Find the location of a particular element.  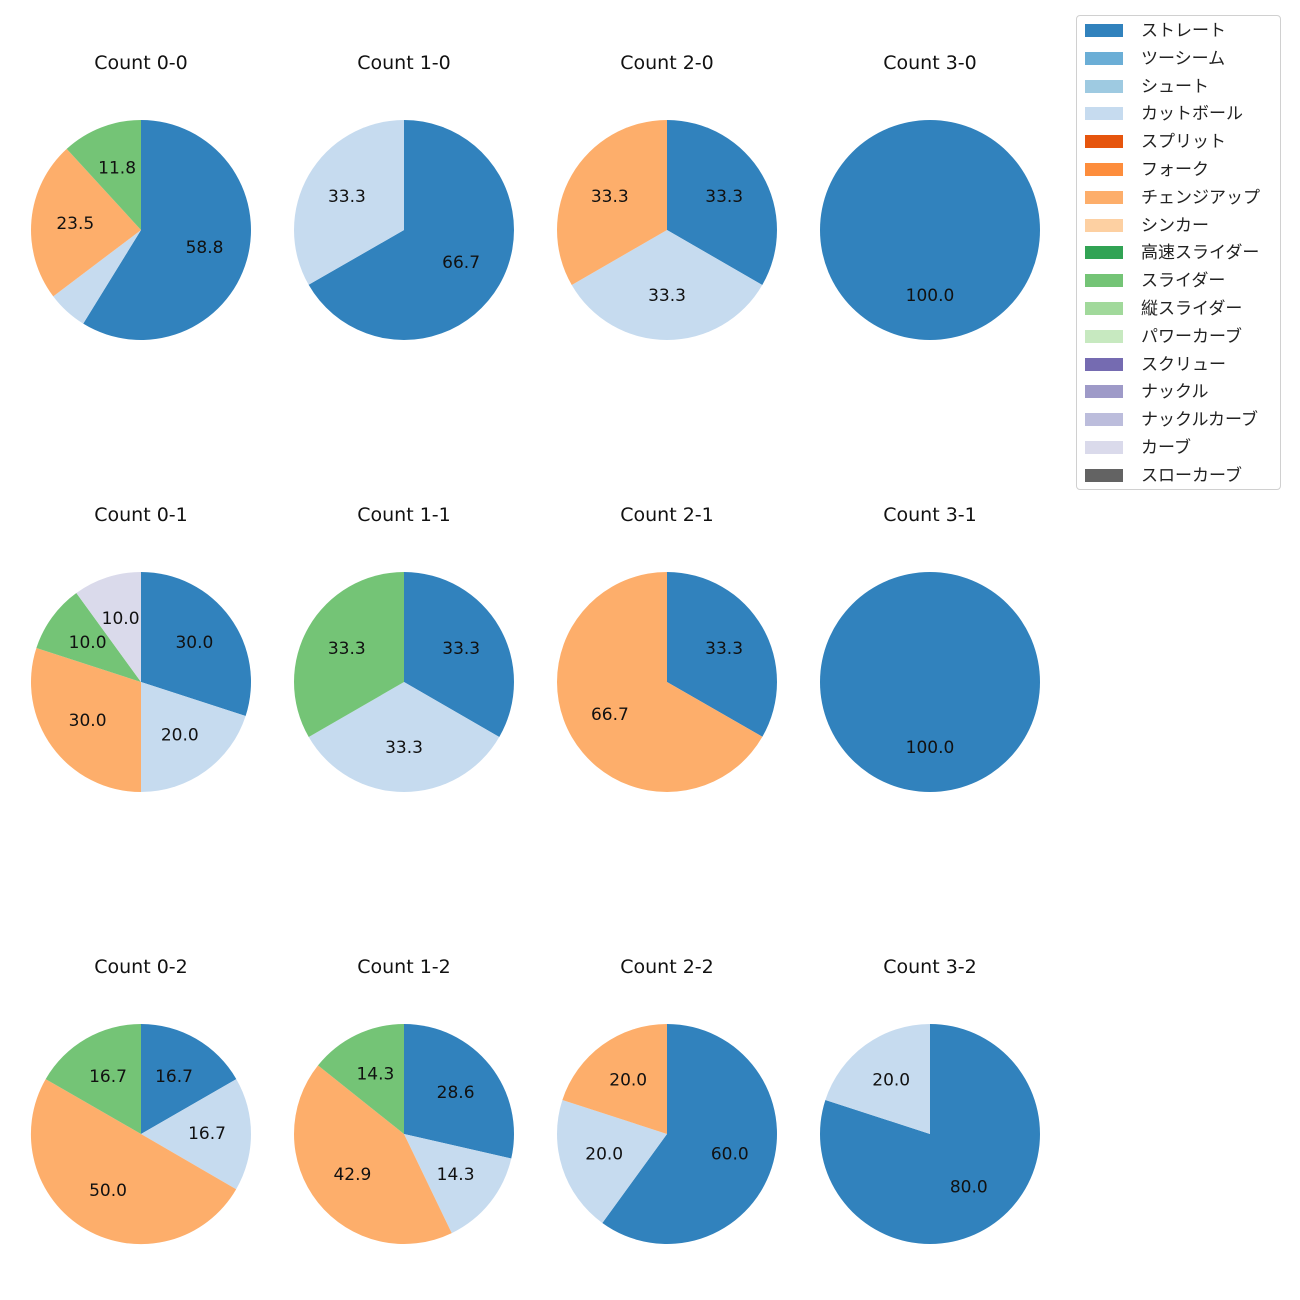

pie-title: Count 1-2 is located at coordinates (404, 967).